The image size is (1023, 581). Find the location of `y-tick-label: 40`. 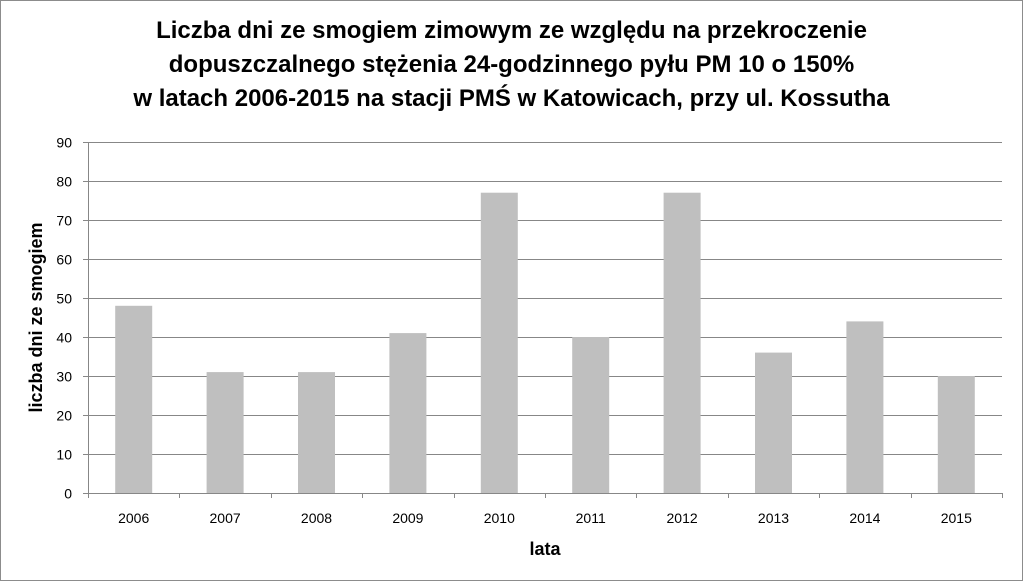

y-tick-label: 40 is located at coordinates (64, 338).